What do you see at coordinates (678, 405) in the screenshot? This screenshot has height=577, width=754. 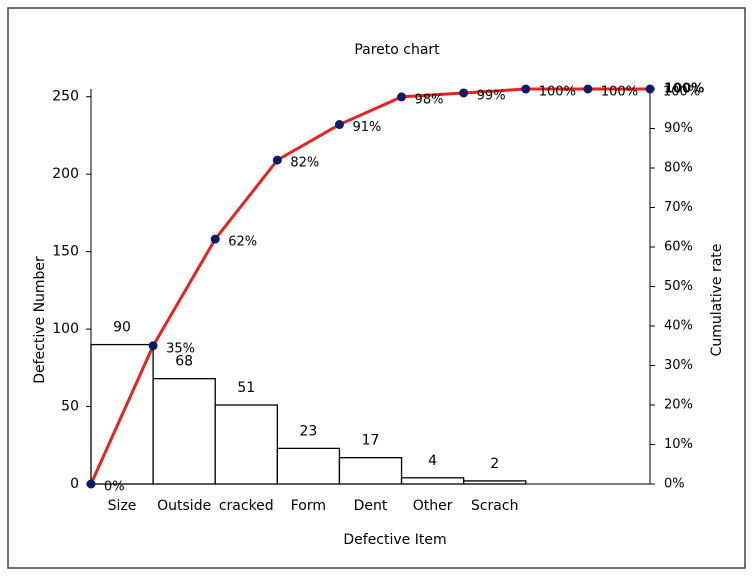 I see `y2-tick-label: 20%` at bounding box center [678, 405].